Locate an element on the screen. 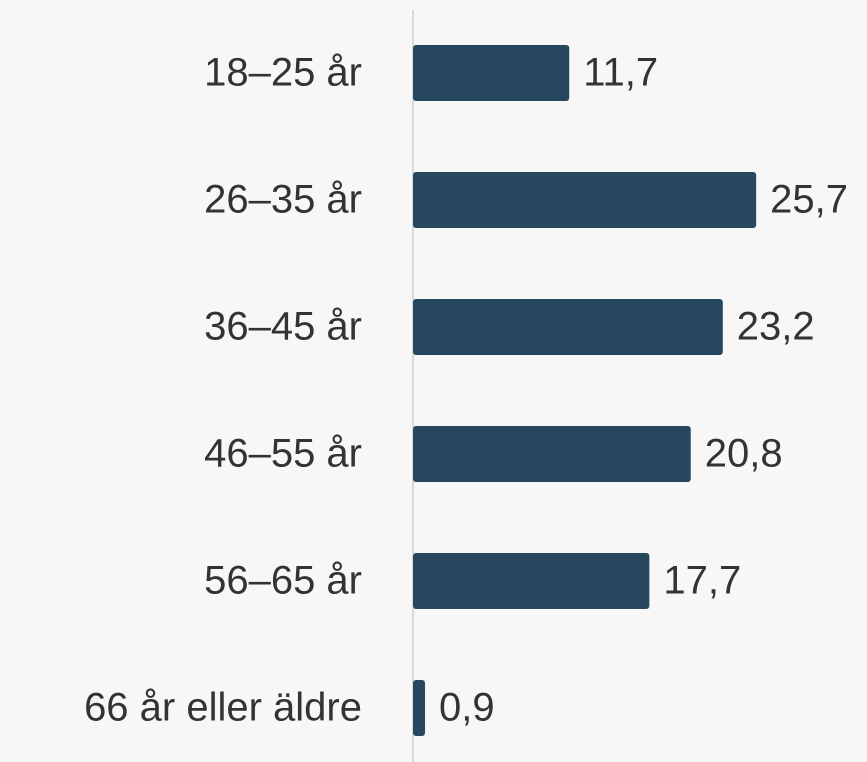 Image resolution: width=867 pixels, height=762 pixels. value-label: 23,2 is located at coordinates (776, 327).